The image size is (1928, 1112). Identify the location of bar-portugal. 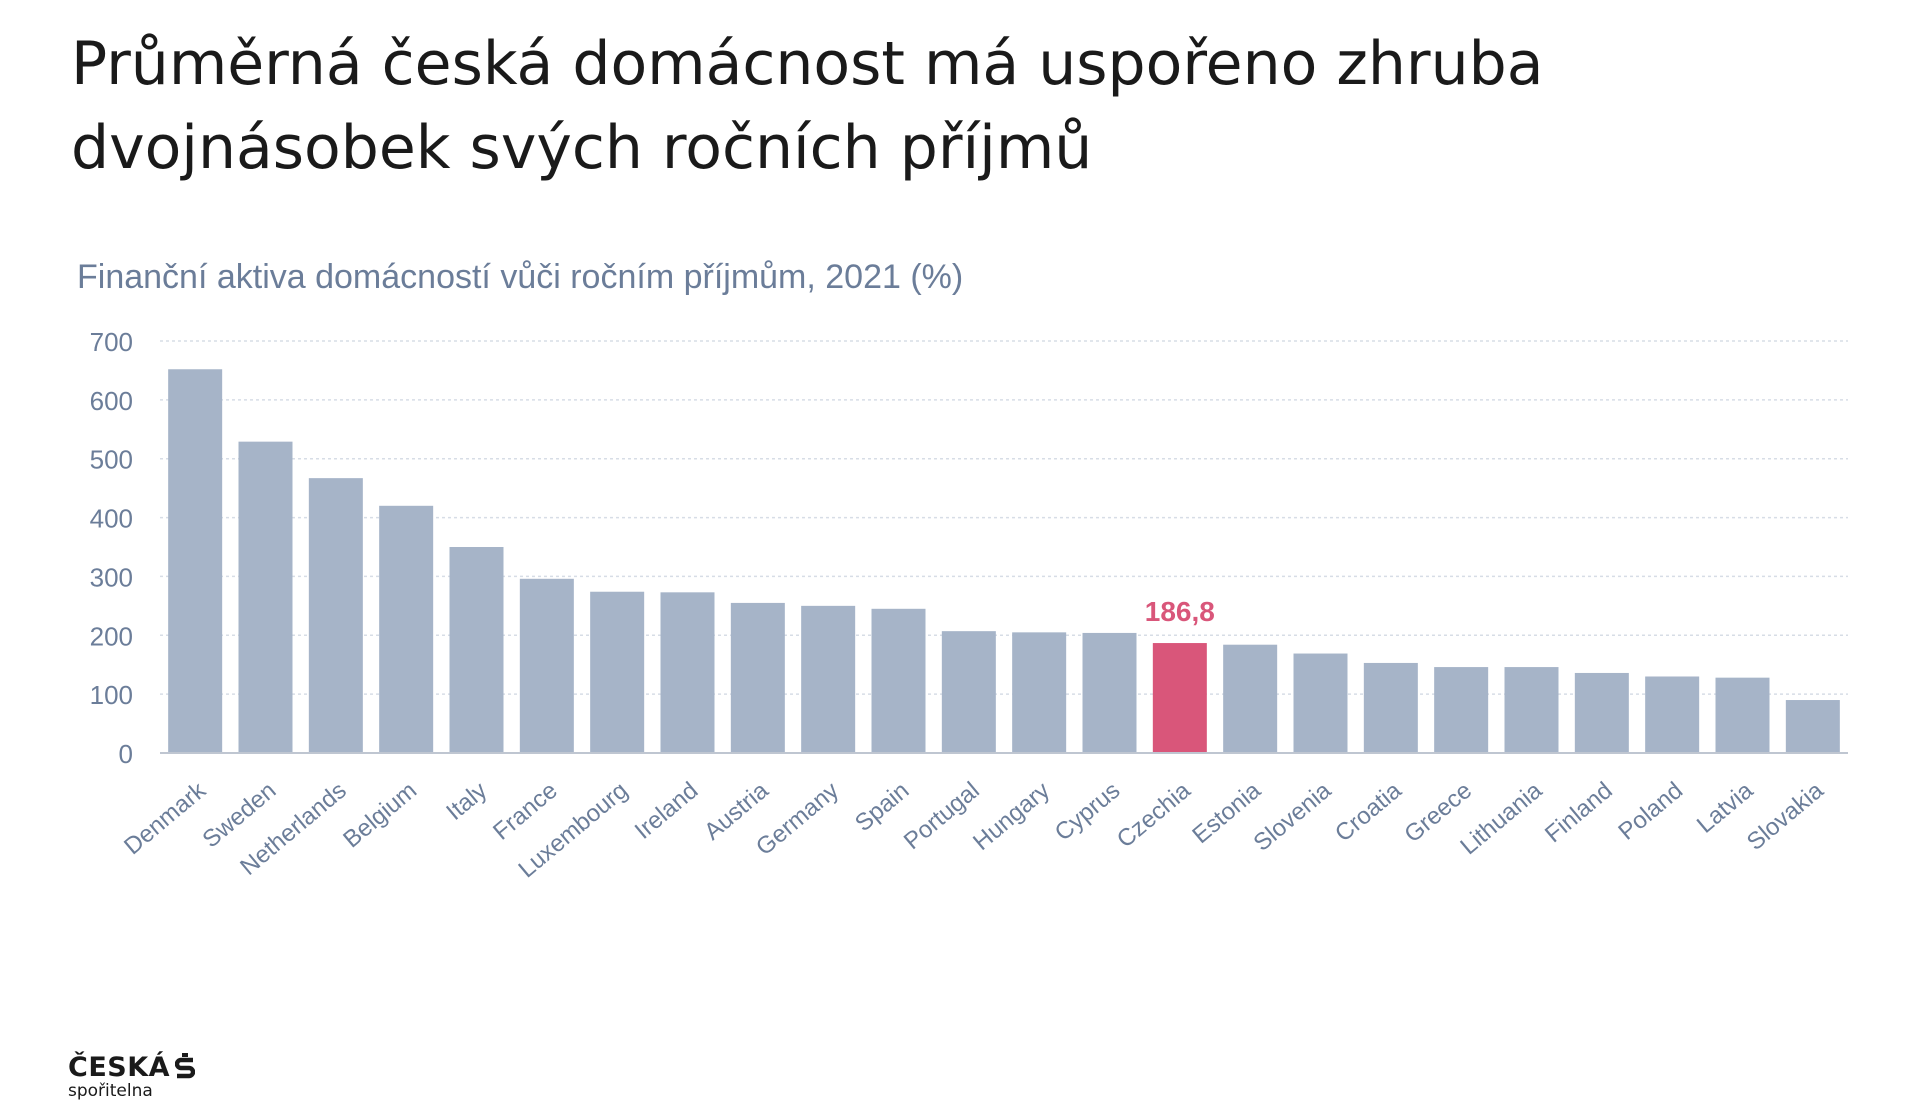
(968, 692).